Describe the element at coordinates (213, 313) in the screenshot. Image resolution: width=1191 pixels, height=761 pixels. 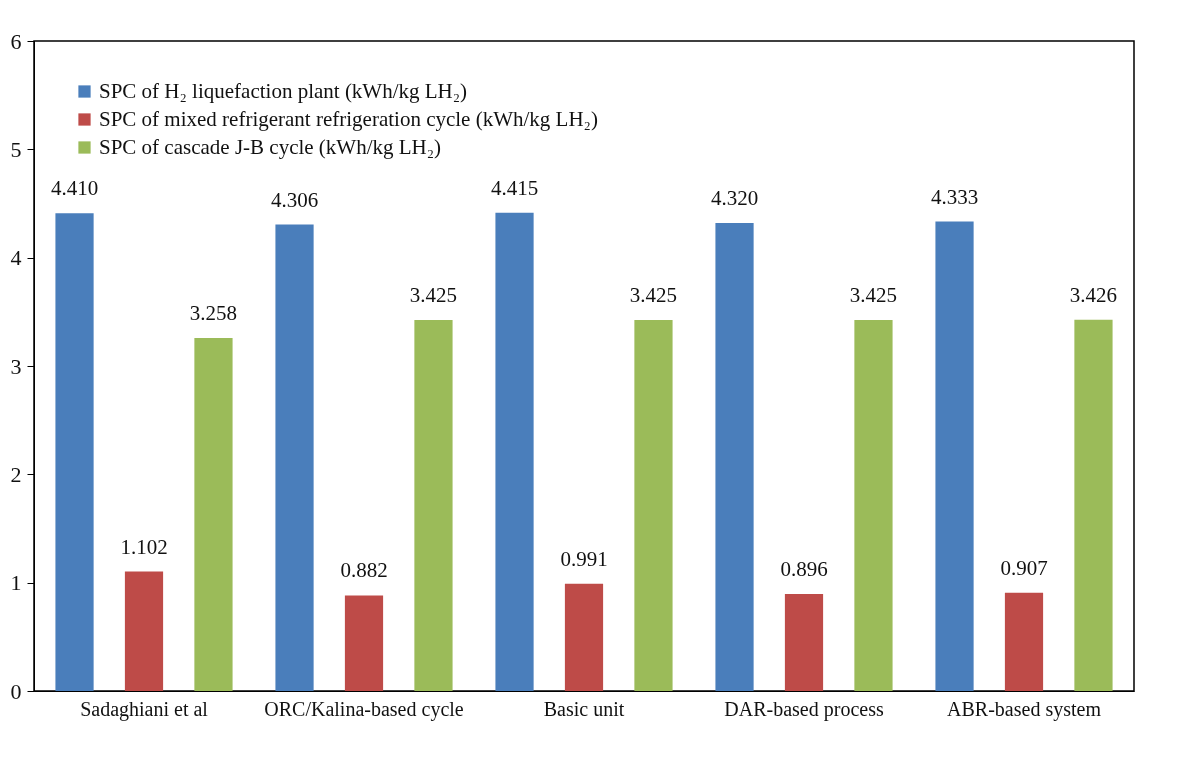
I see `data-label: 3.258` at that location.